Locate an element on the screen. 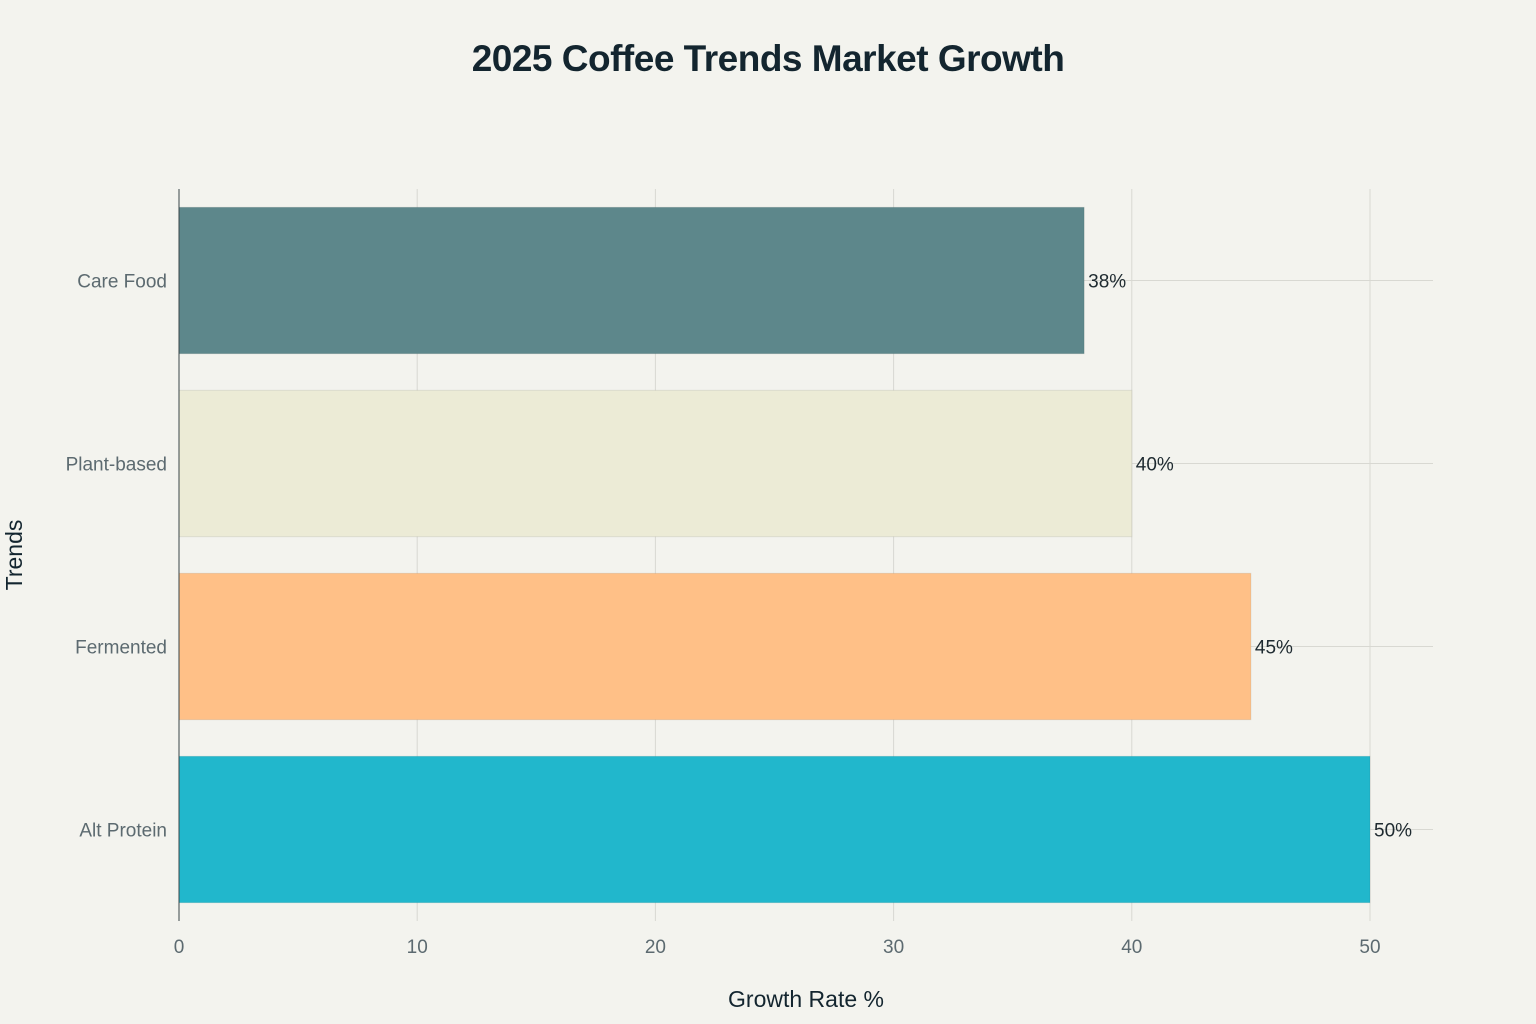  category-label: Care Food is located at coordinates (122, 282).